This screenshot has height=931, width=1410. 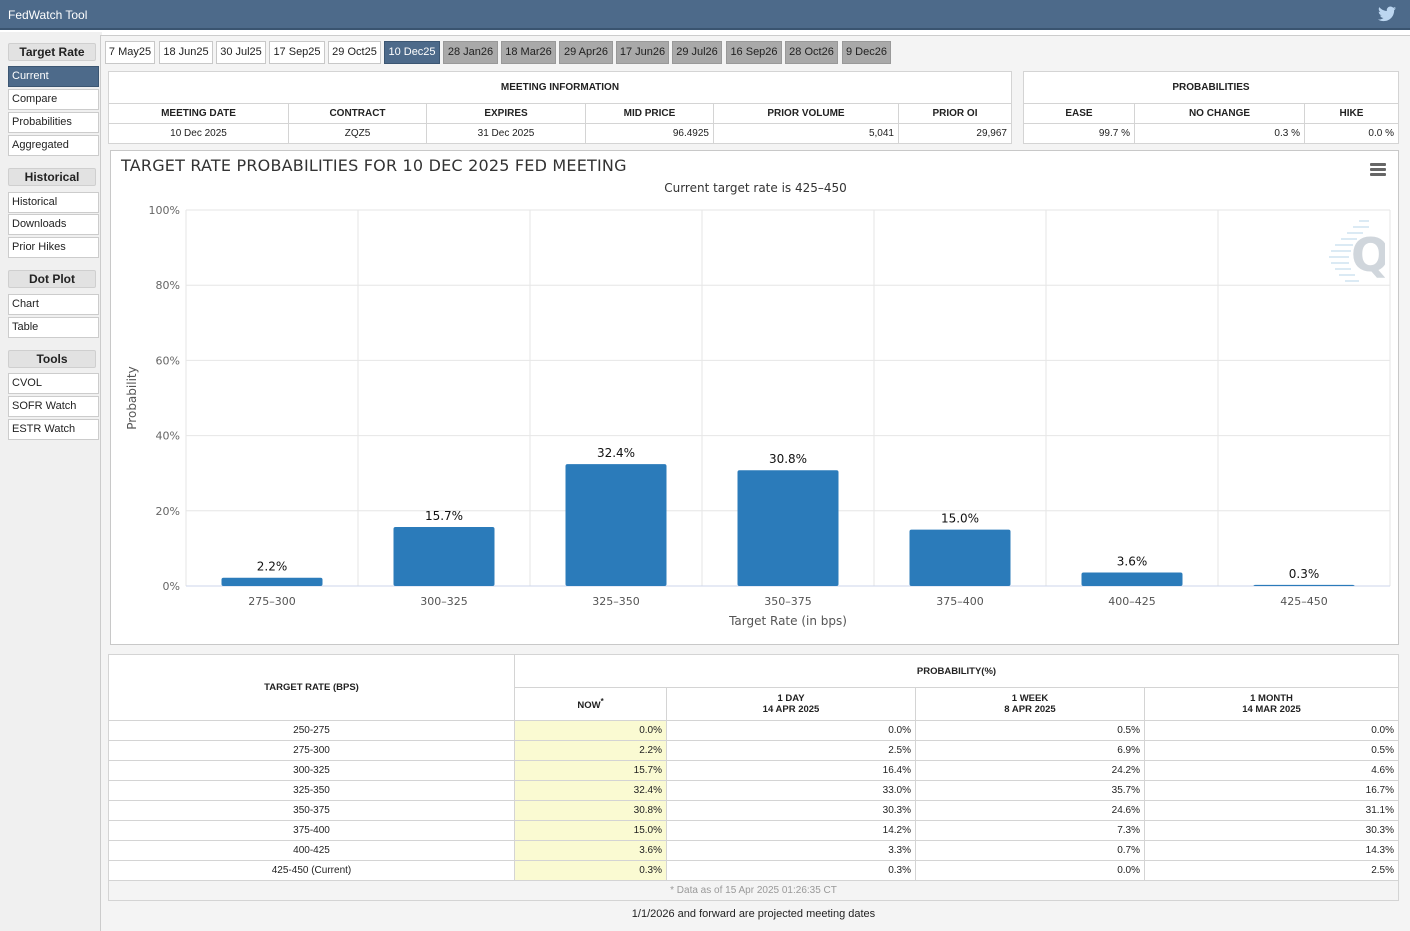 I want to click on probability-cell: 24.2%, so click(x=1030, y=770).